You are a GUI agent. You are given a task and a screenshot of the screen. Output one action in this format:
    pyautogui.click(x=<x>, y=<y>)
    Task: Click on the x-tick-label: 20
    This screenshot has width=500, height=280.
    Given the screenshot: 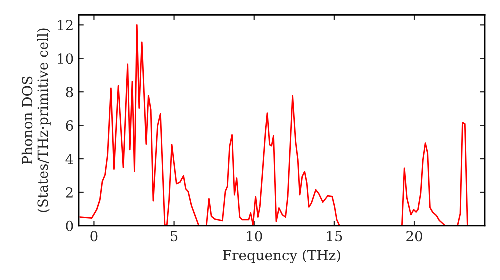 What is the action you would take?
    pyautogui.click(x=414, y=236)
    